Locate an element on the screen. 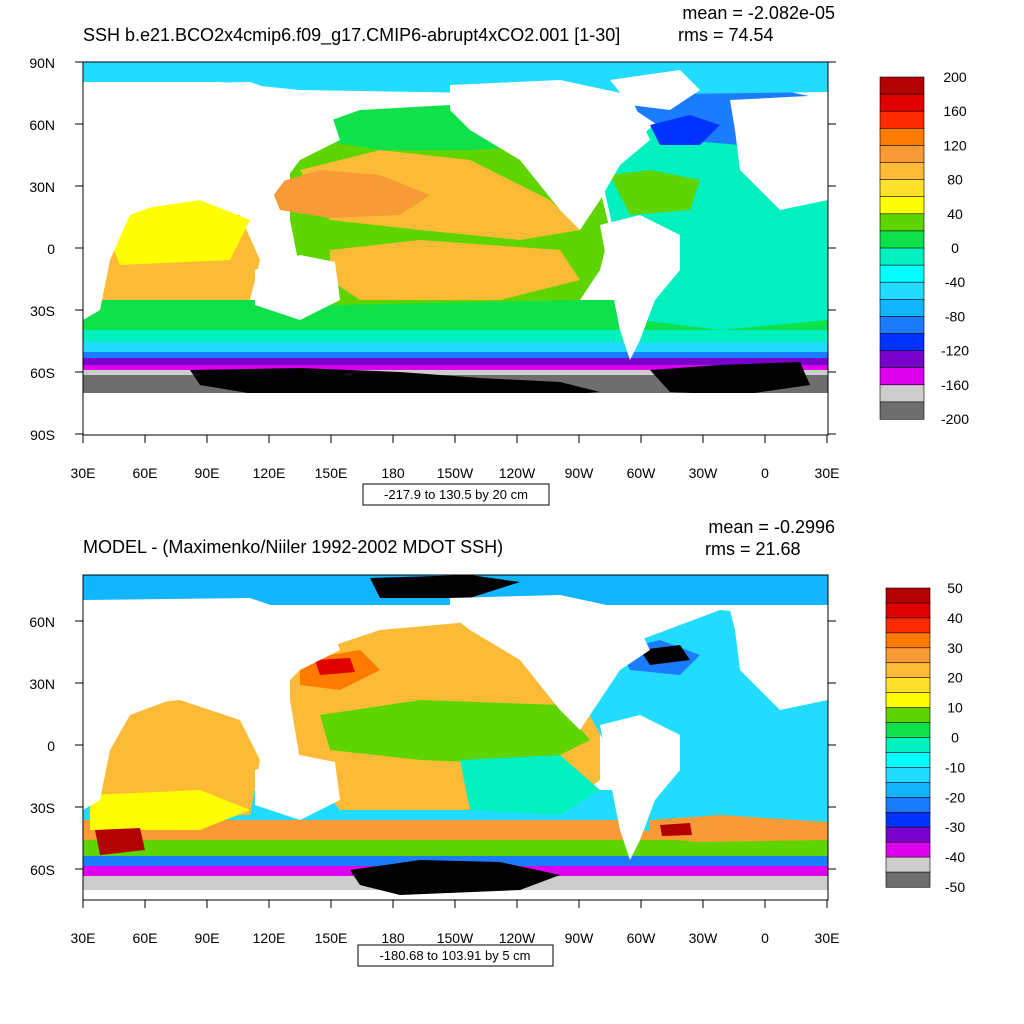 The image size is (1024, 1024). agulhas-current is located at coordinates (120, 841).